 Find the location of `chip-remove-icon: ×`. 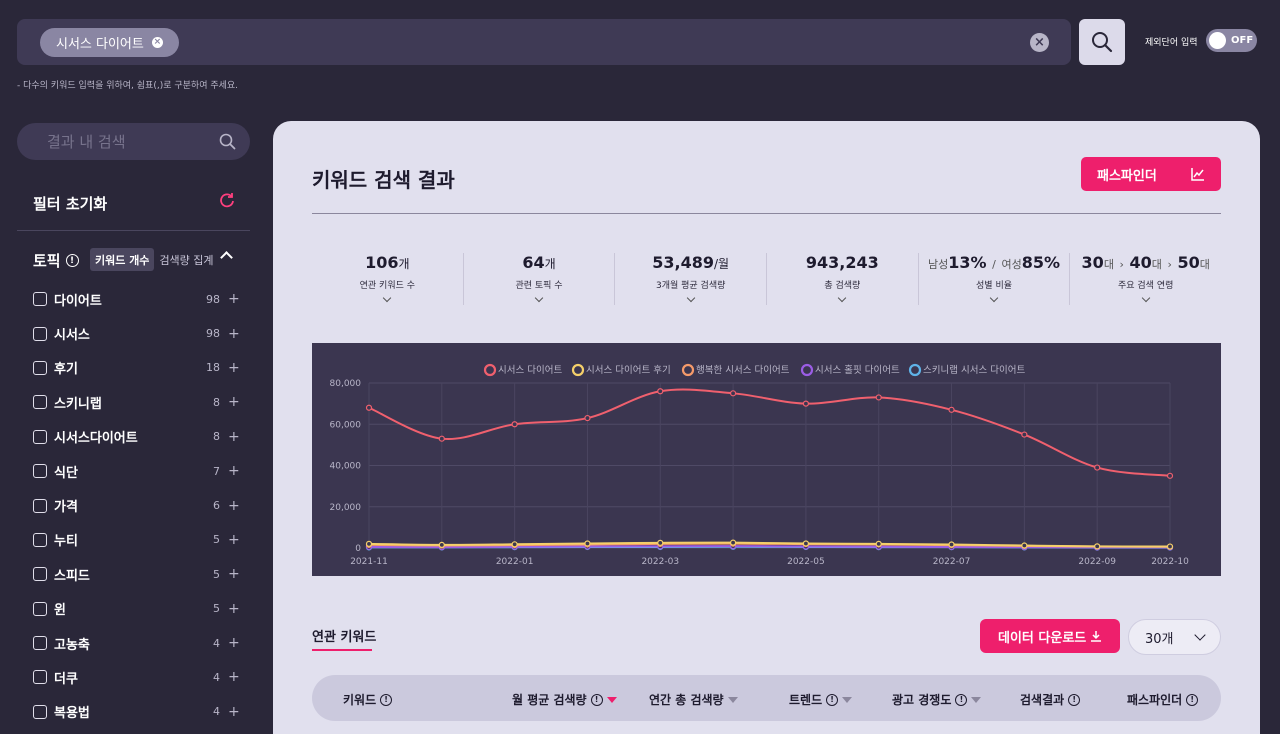

chip-remove-icon: × is located at coordinates (157, 42).